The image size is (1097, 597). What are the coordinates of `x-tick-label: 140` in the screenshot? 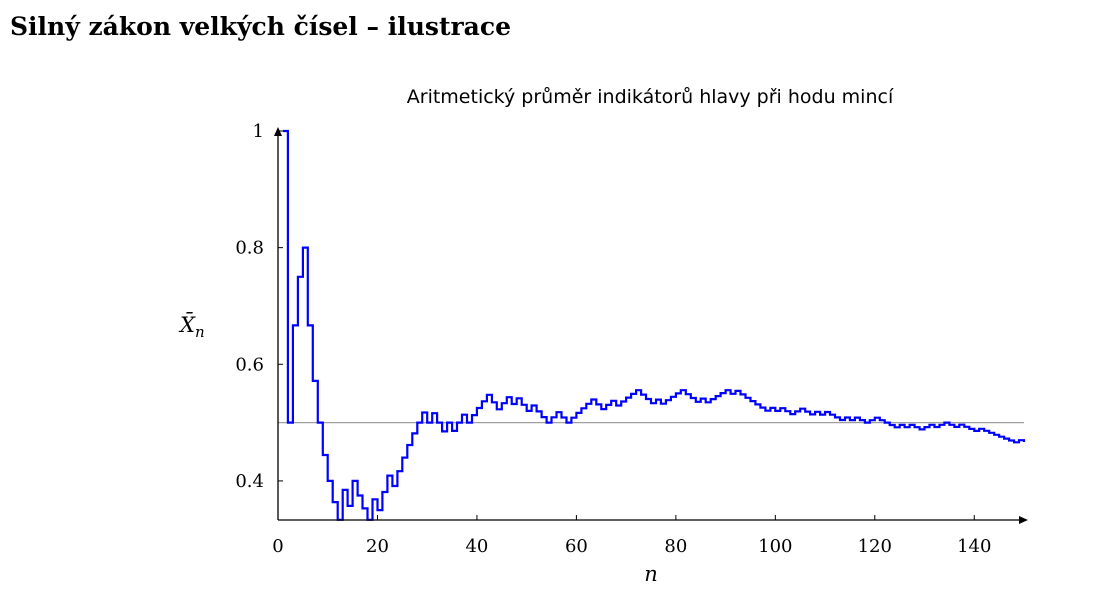 It's located at (974, 546).